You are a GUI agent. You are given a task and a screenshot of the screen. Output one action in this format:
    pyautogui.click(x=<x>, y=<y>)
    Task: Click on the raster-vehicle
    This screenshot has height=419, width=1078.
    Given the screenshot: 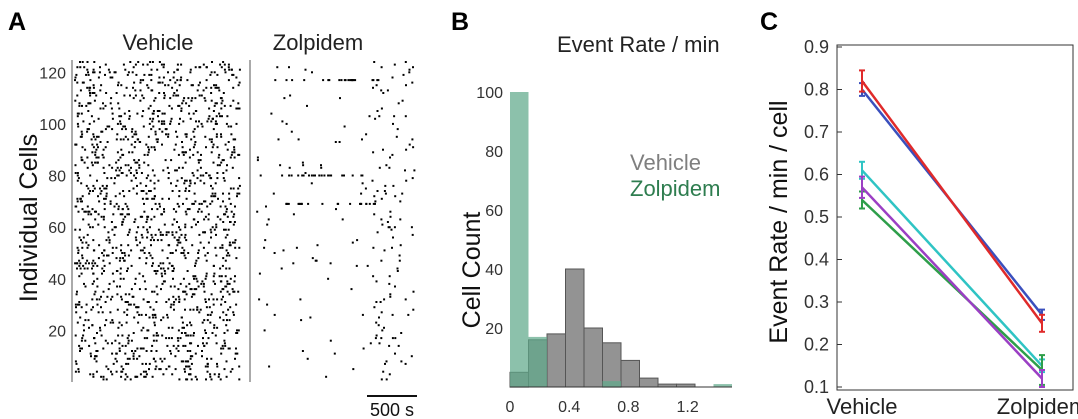 What is the action you would take?
    pyautogui.click(x=157, y=221)
    